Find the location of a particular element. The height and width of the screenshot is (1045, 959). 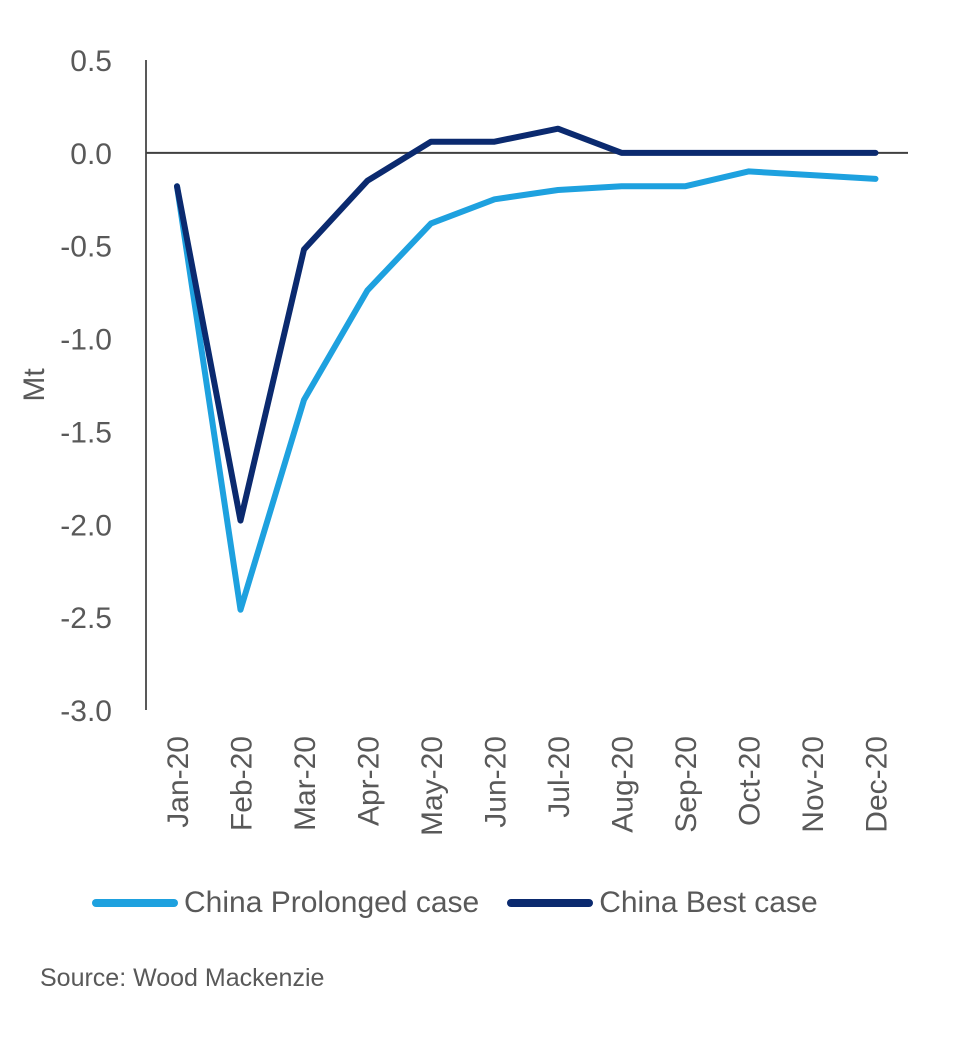

x-tick-label: Dec-20 is located at coordinates (877, 784).